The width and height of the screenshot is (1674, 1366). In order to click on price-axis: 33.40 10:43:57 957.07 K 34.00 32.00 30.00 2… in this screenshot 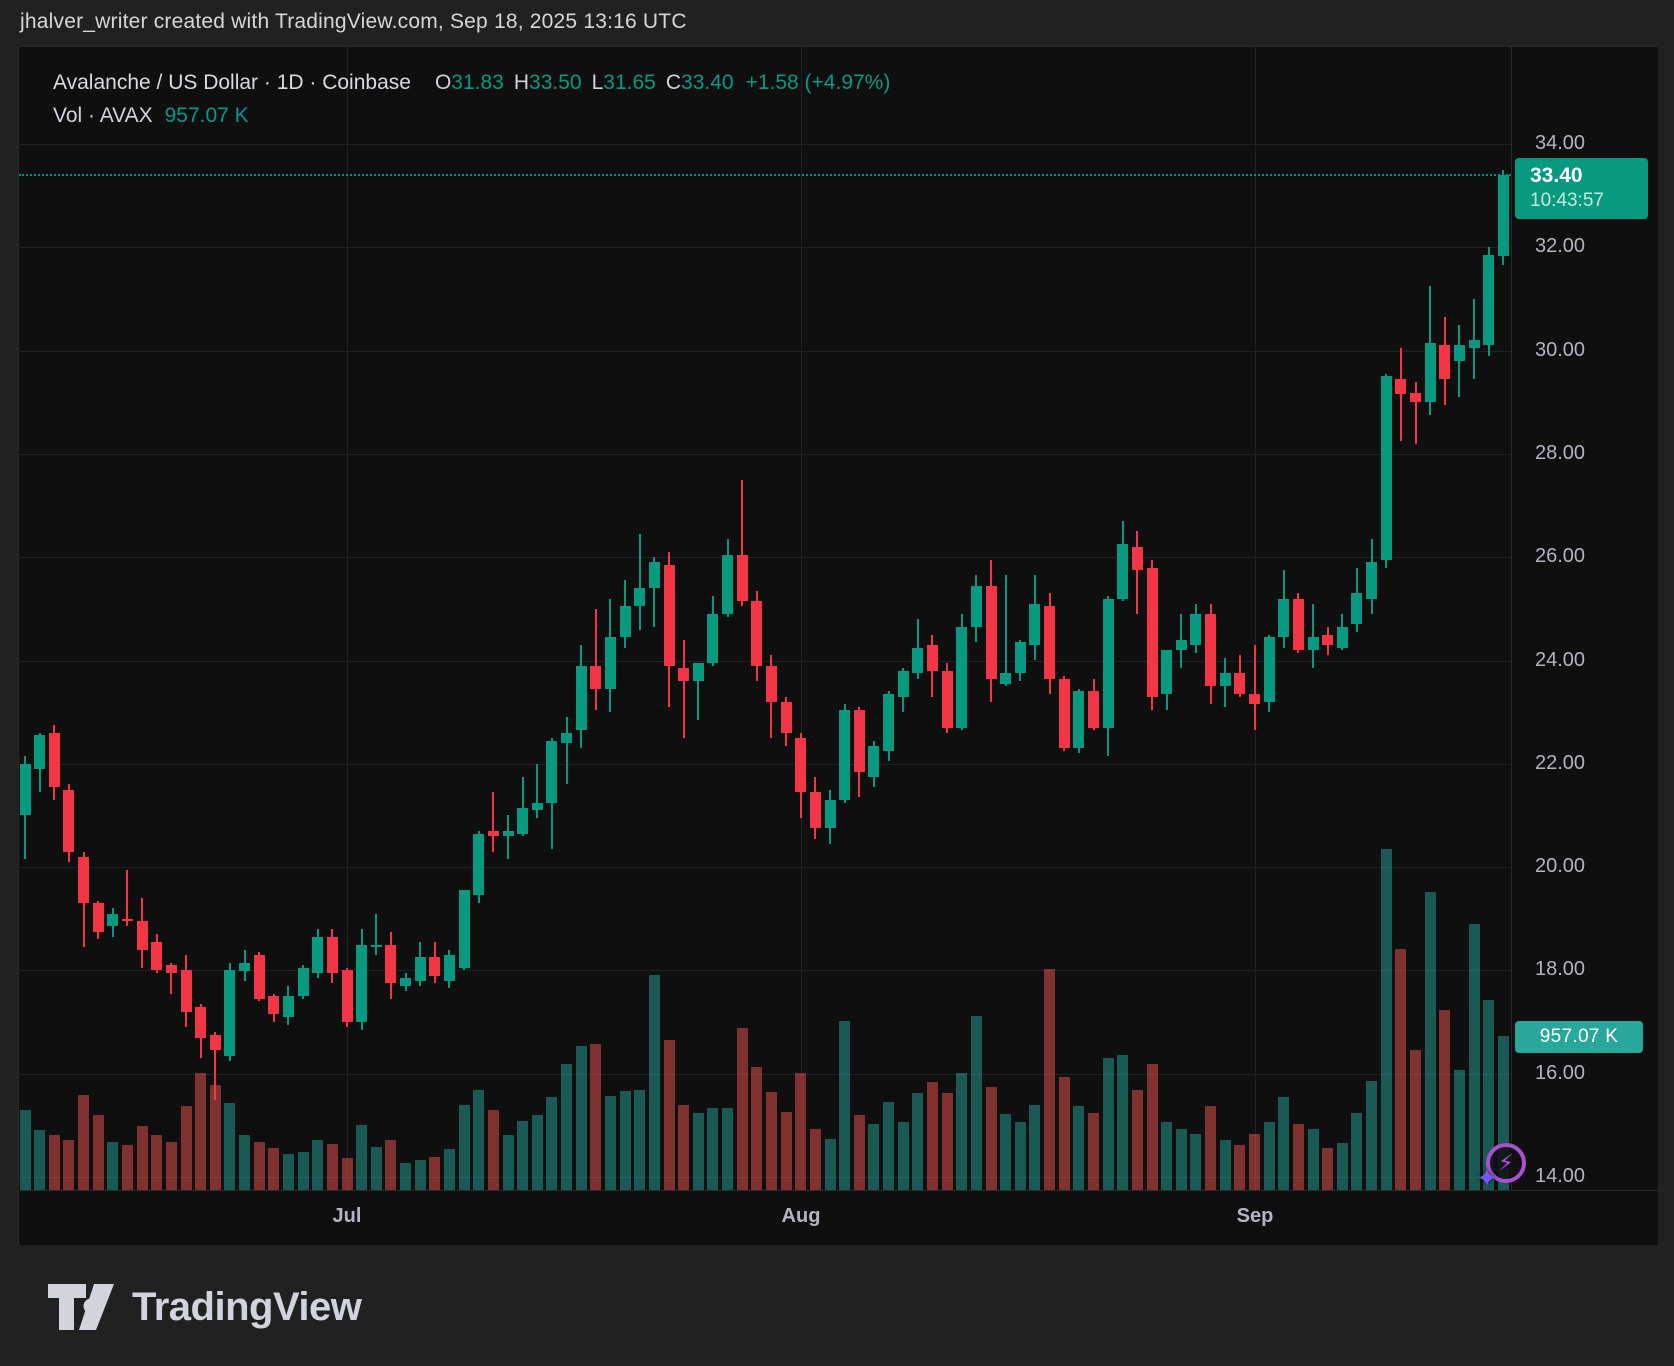, I will do `click(1584, 618)`.